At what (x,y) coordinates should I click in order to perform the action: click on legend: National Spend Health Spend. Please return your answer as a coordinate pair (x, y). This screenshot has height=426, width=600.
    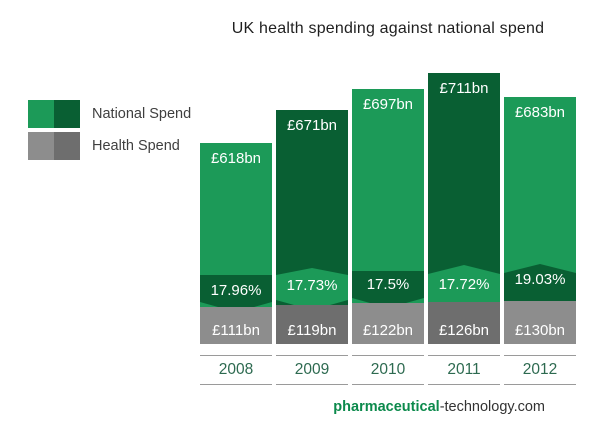
    Looking at the image, I should click on (109, 132).